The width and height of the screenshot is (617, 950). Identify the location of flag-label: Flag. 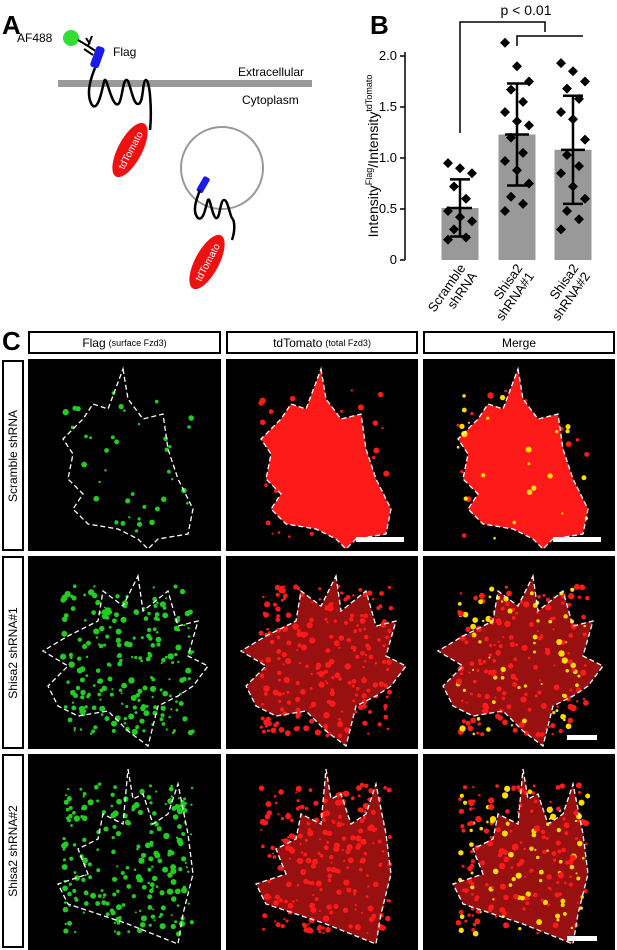
(124, 52).